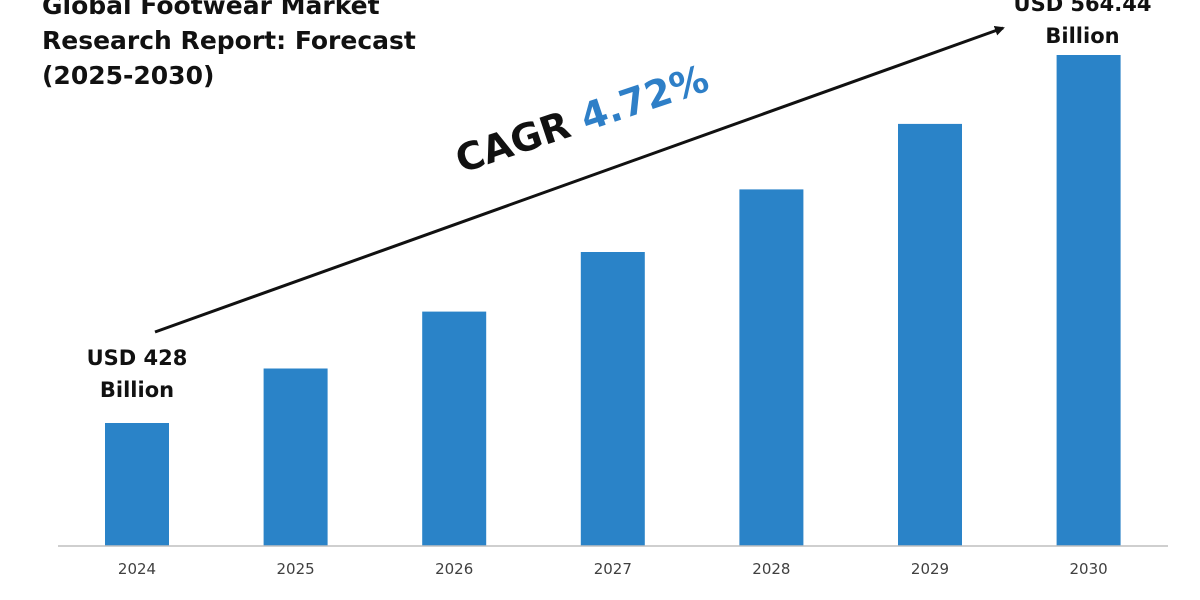 The width and height of the screenshot is (1200, 600). Describe the element at coordinates (771, 569) in the screenshot. I see `x-tick-label-2028: 2028` at that location.